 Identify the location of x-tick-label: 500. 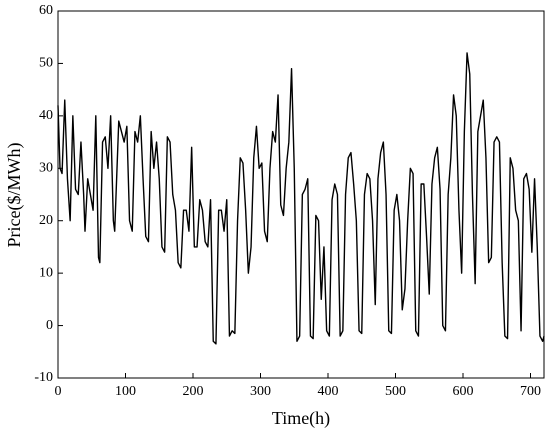
(395, 391).